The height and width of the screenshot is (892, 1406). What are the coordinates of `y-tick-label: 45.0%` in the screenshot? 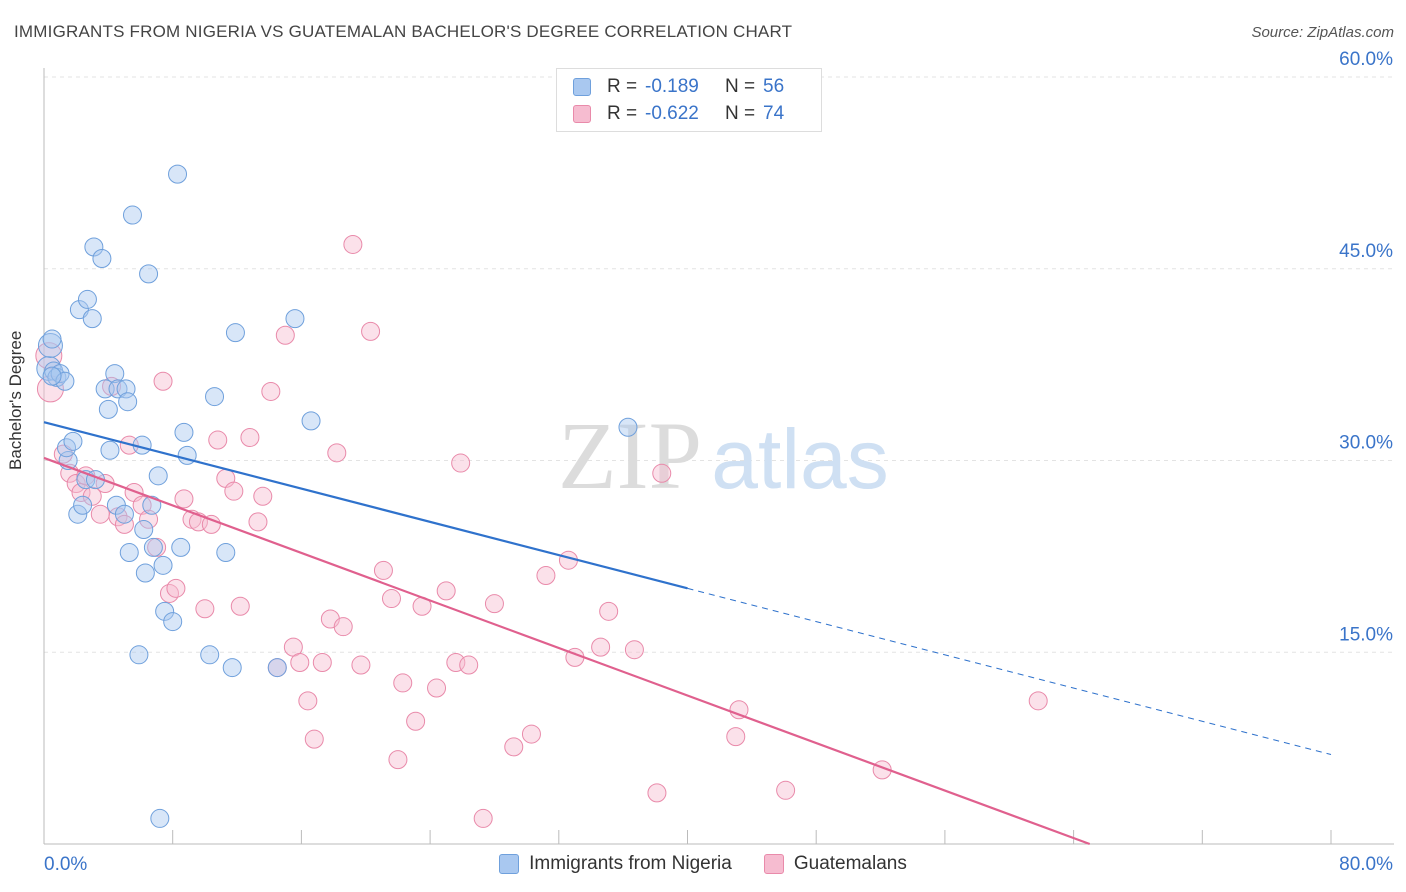 It's located at (1366, 251).